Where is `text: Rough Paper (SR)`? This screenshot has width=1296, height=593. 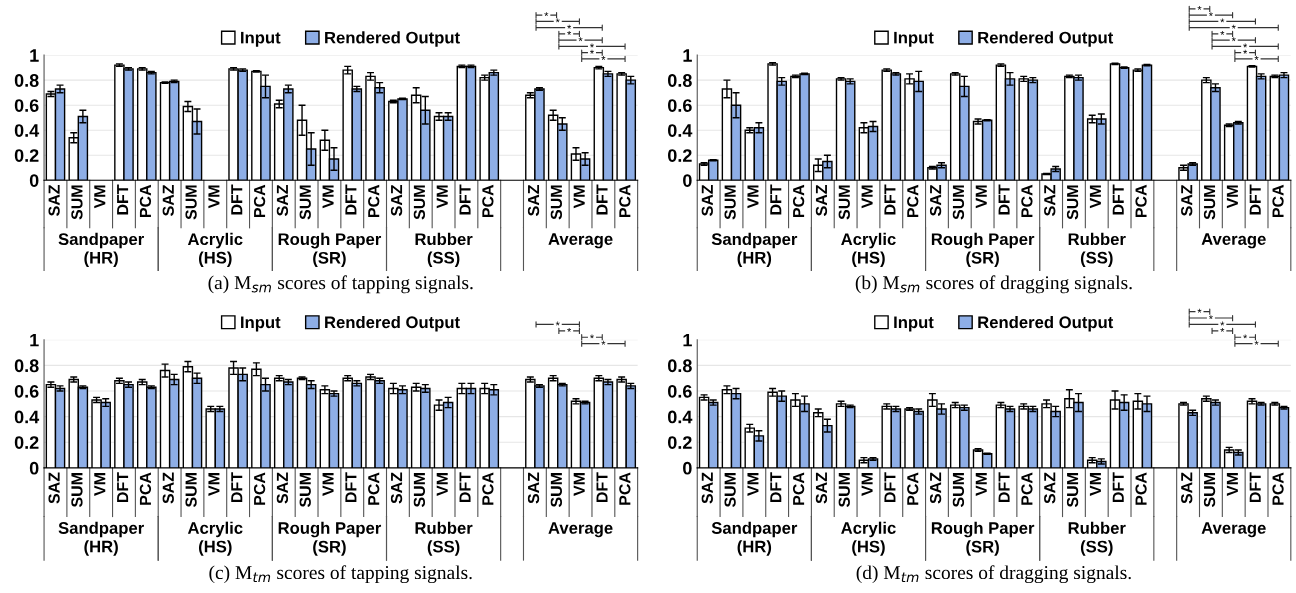 text: Rough Paper (SR) is located at coordinates (983, 249).